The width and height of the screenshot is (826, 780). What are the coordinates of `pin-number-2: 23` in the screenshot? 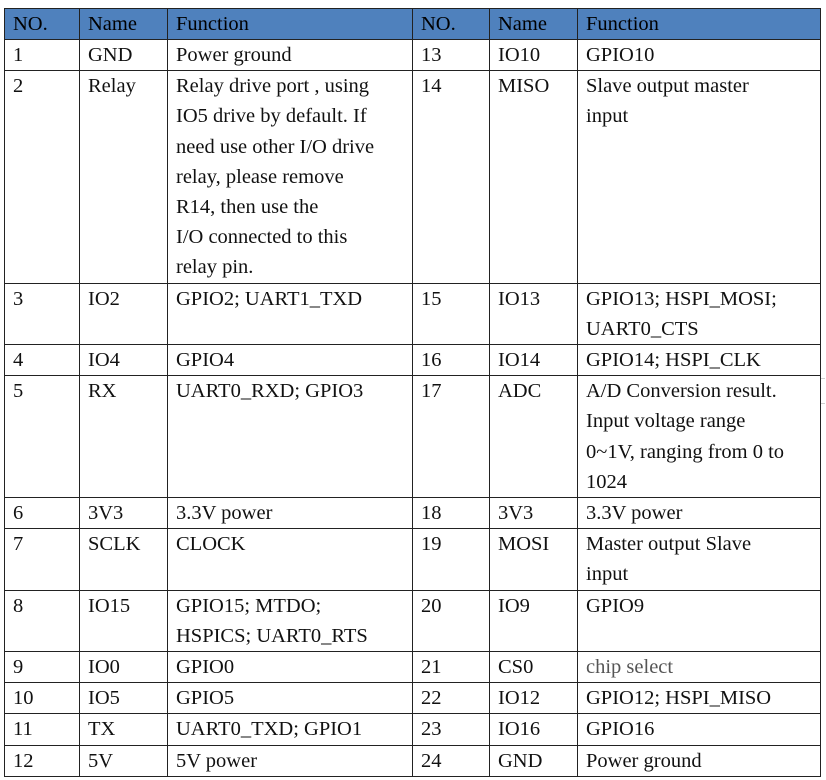 It's located at (451, 729).